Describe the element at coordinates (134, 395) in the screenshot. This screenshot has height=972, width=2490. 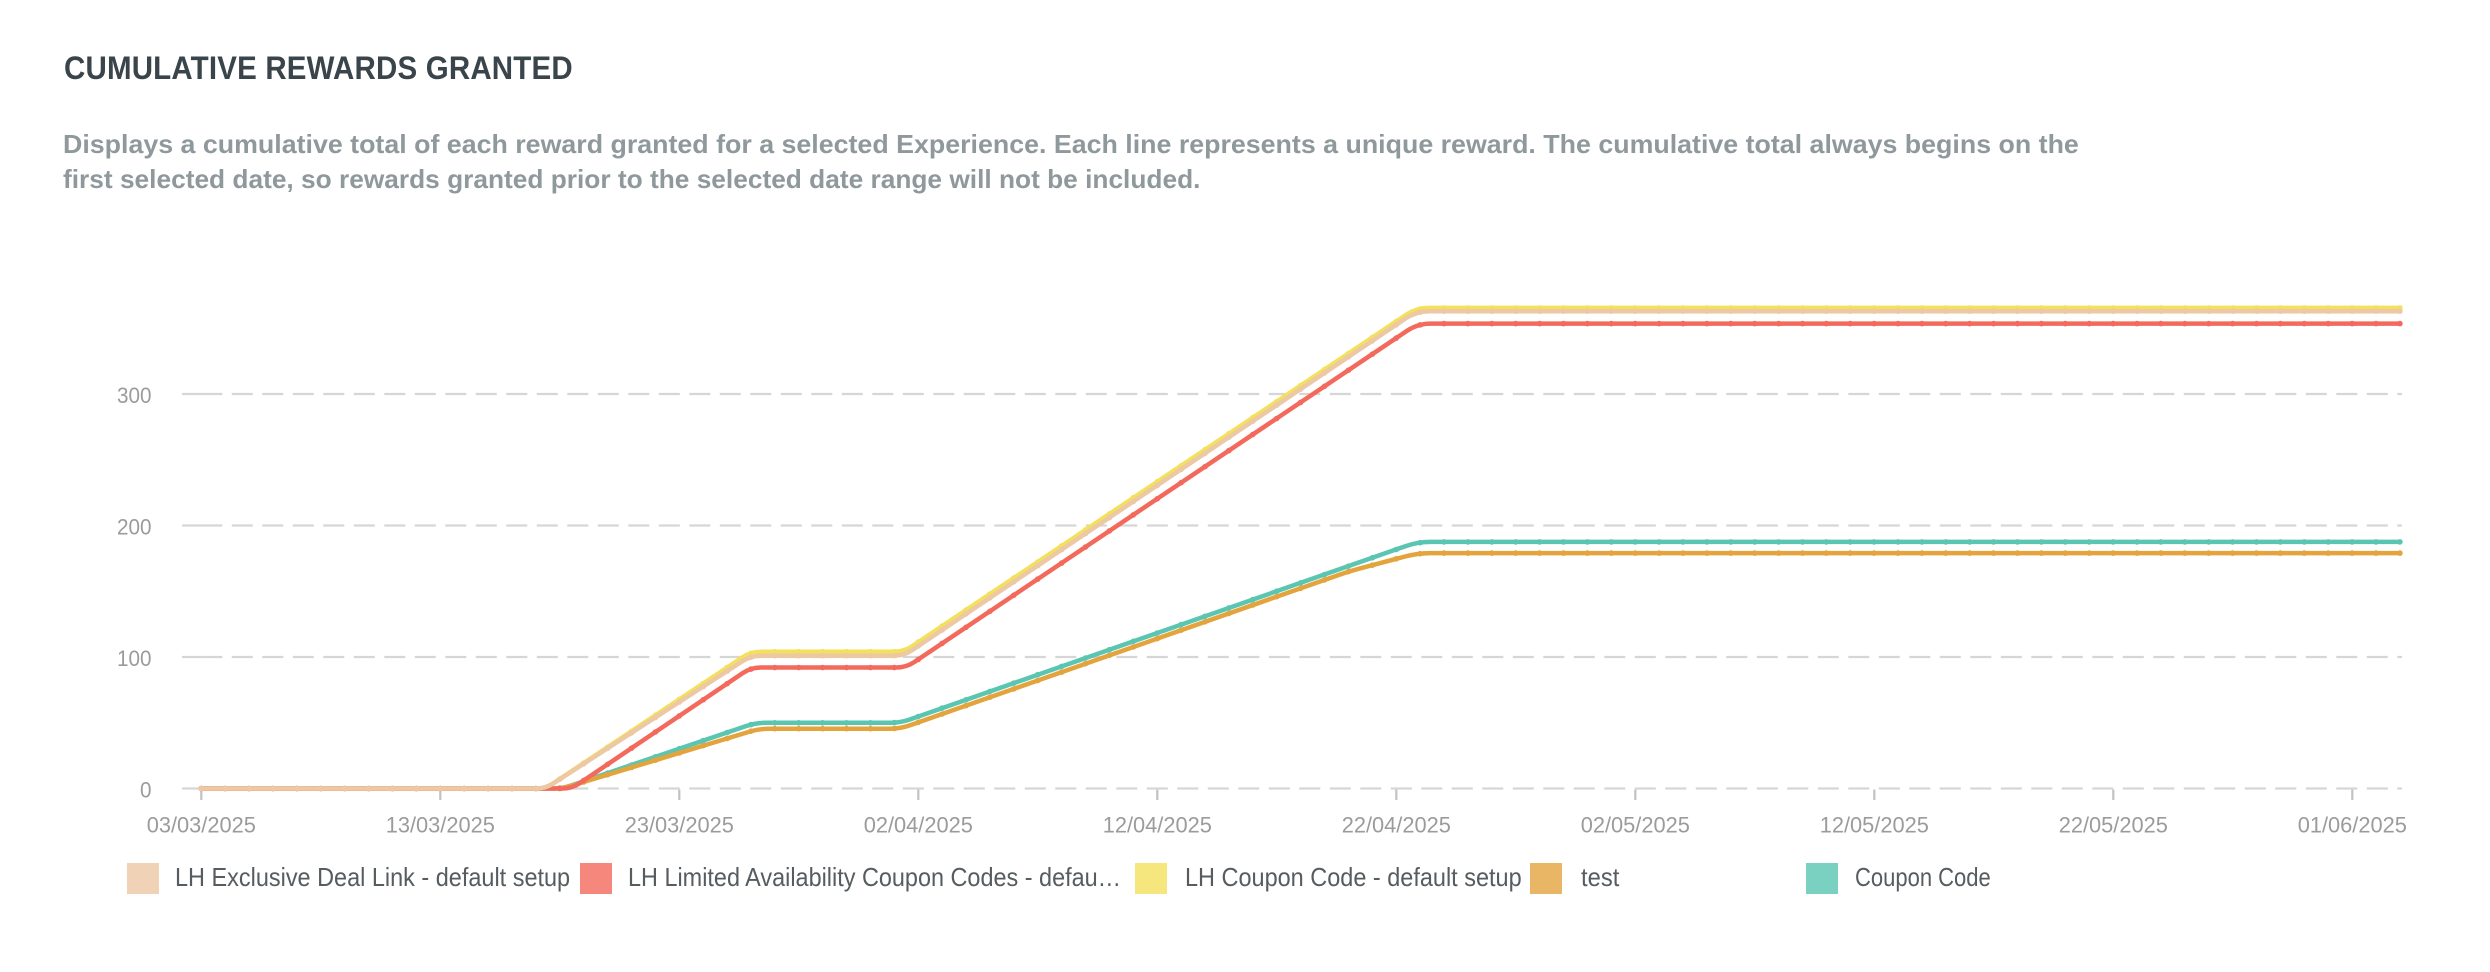
I see `svg-text: 300` at that location.